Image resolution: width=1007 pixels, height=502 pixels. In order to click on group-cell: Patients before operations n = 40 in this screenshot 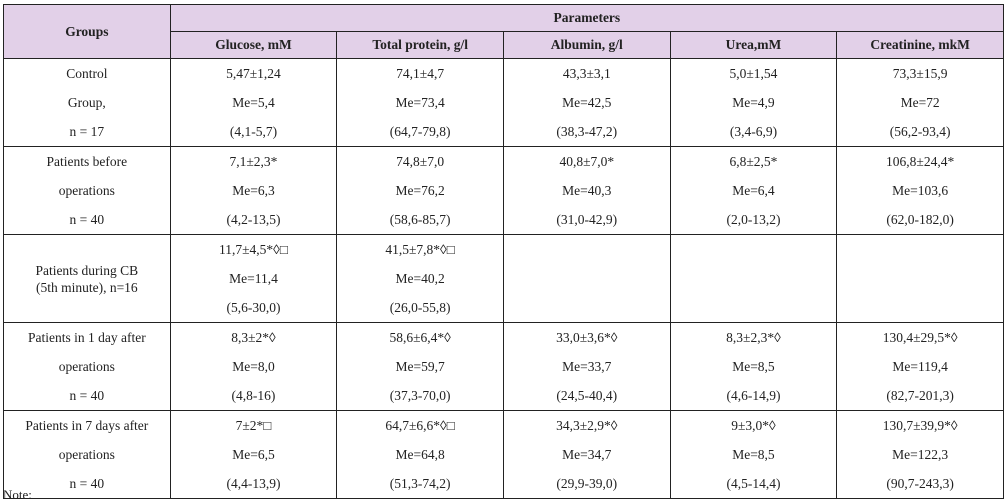, I will do `click(87, 190)`.